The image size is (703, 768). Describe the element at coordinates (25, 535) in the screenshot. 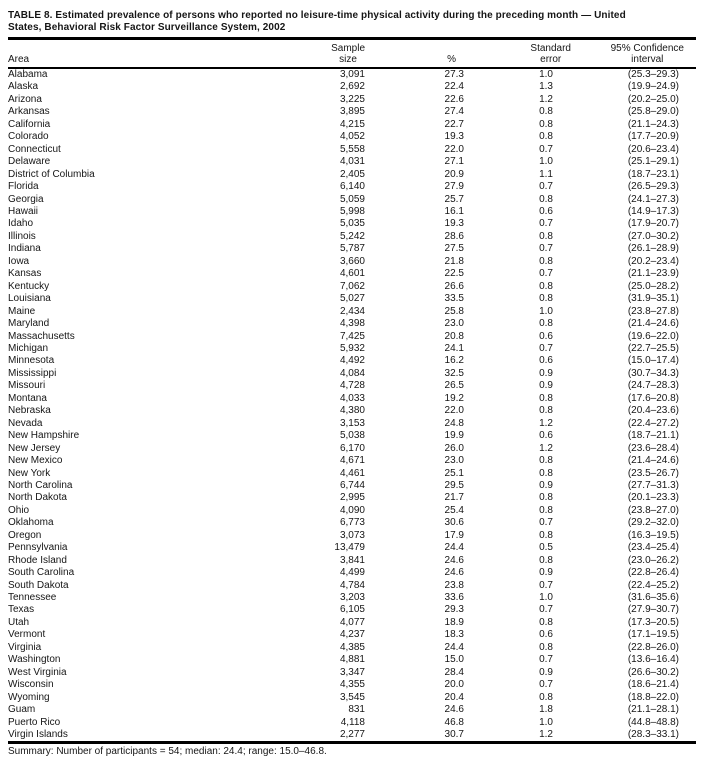

I see `cell-area: Oregon` at that location.